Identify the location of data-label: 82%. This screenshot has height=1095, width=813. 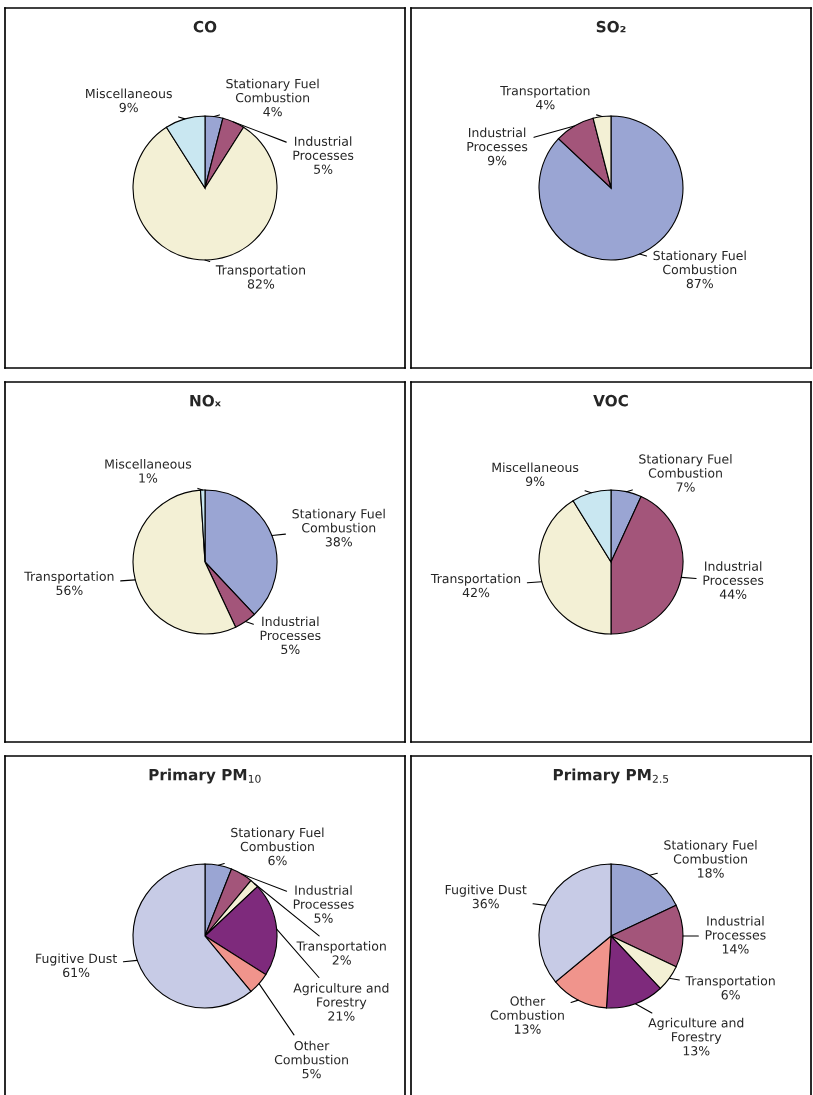
(261, 284).